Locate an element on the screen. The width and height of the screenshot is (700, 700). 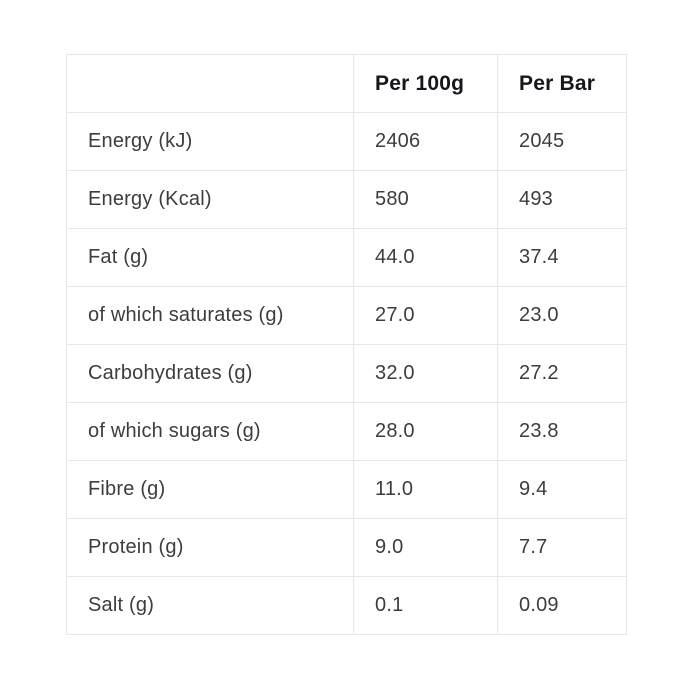
table-row: Salt (g) 0.1 0.09 is located at coordinates (346, 605).